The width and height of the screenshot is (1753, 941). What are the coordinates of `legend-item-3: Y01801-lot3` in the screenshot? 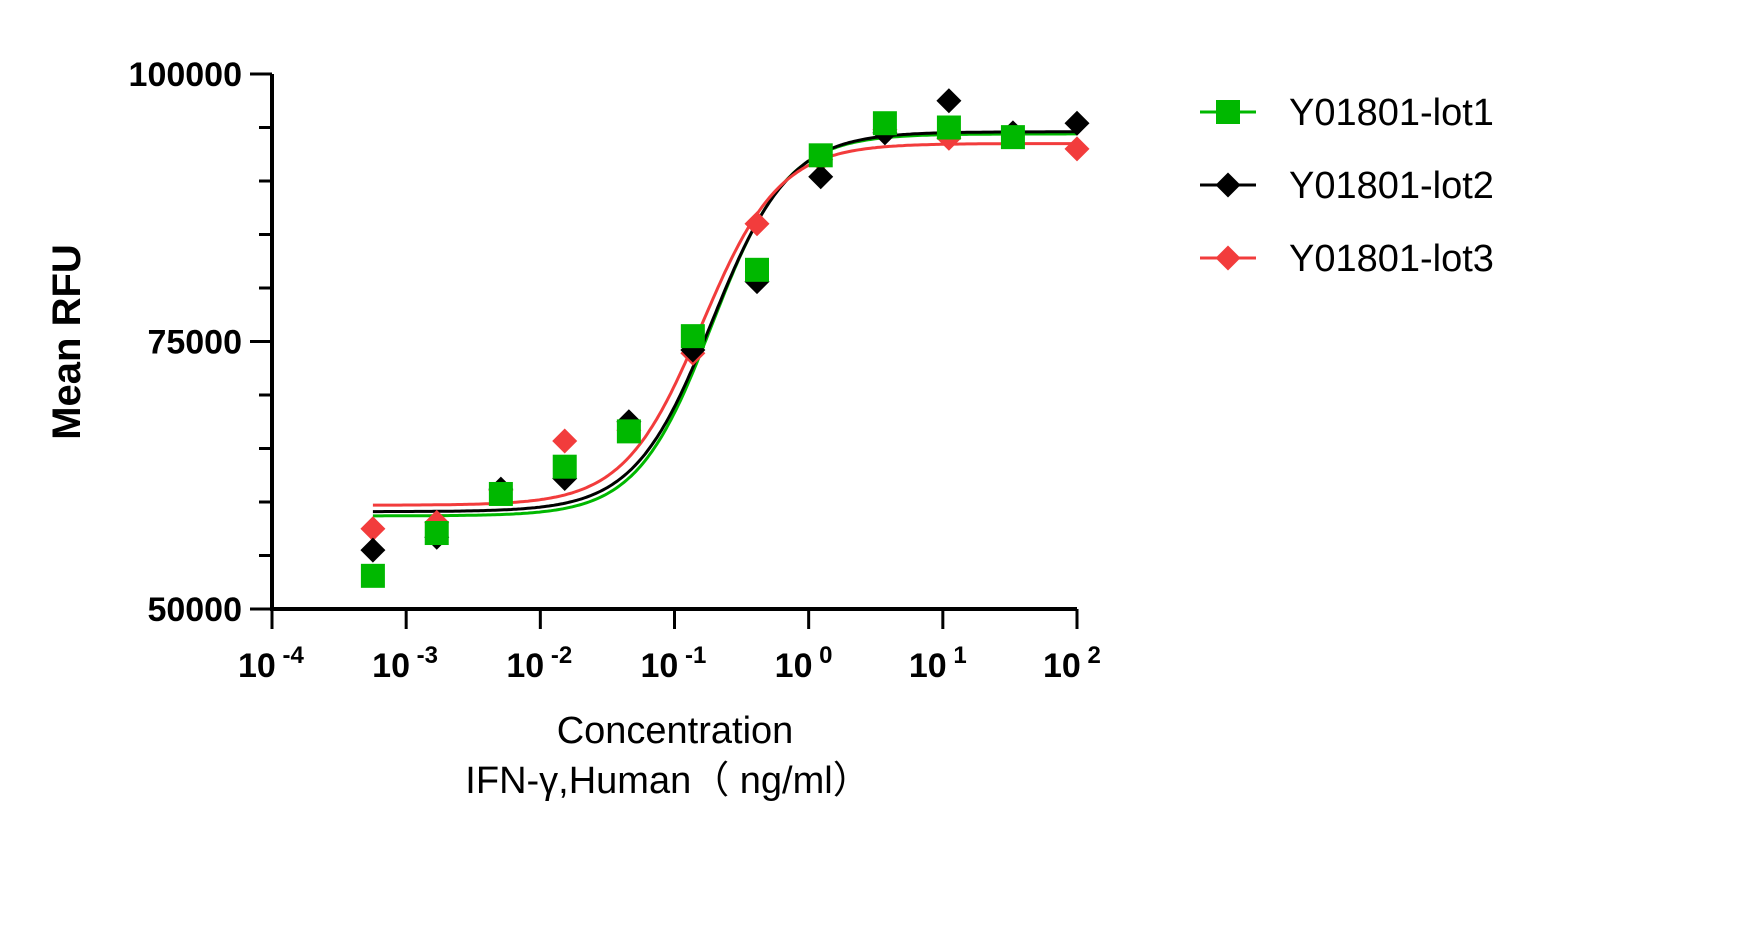 It's located at (1347, 259).